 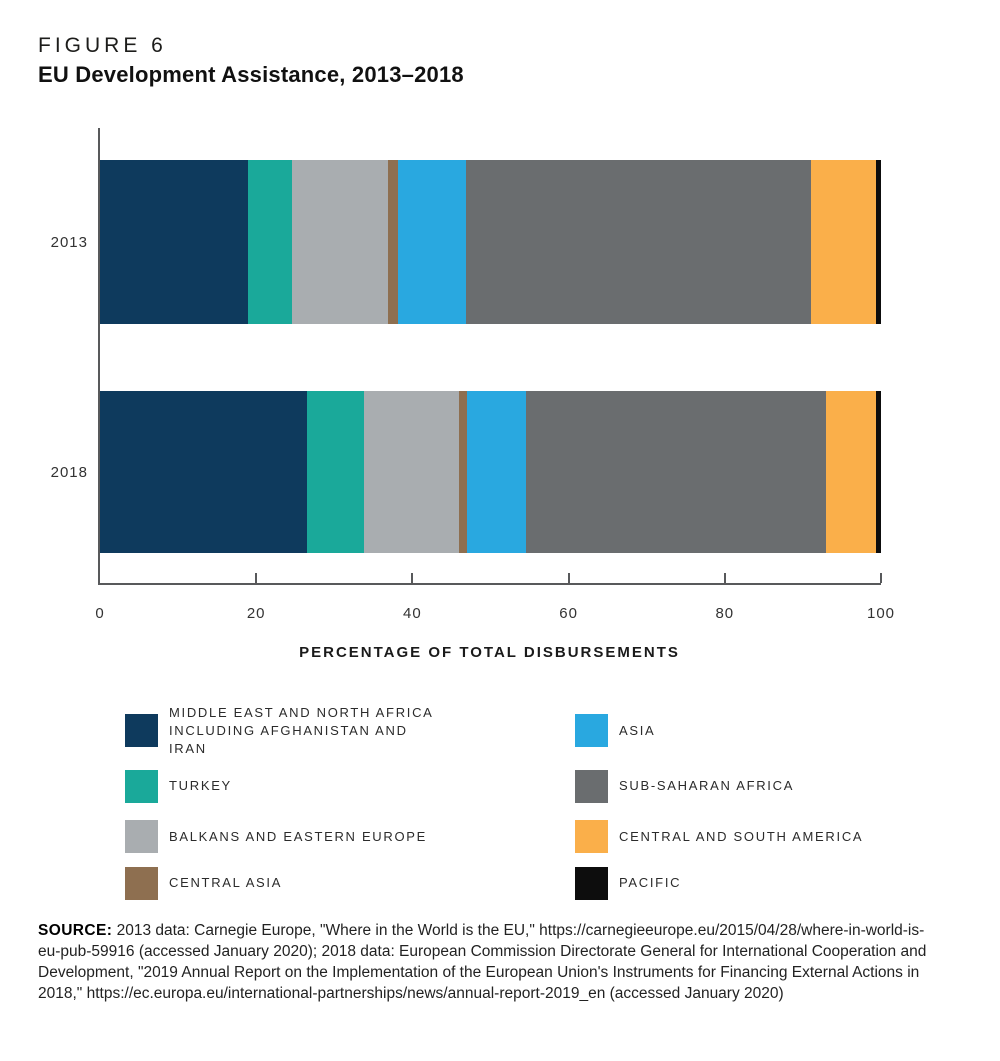 I want to click on y-axis-line, so click(x=99, y=356).